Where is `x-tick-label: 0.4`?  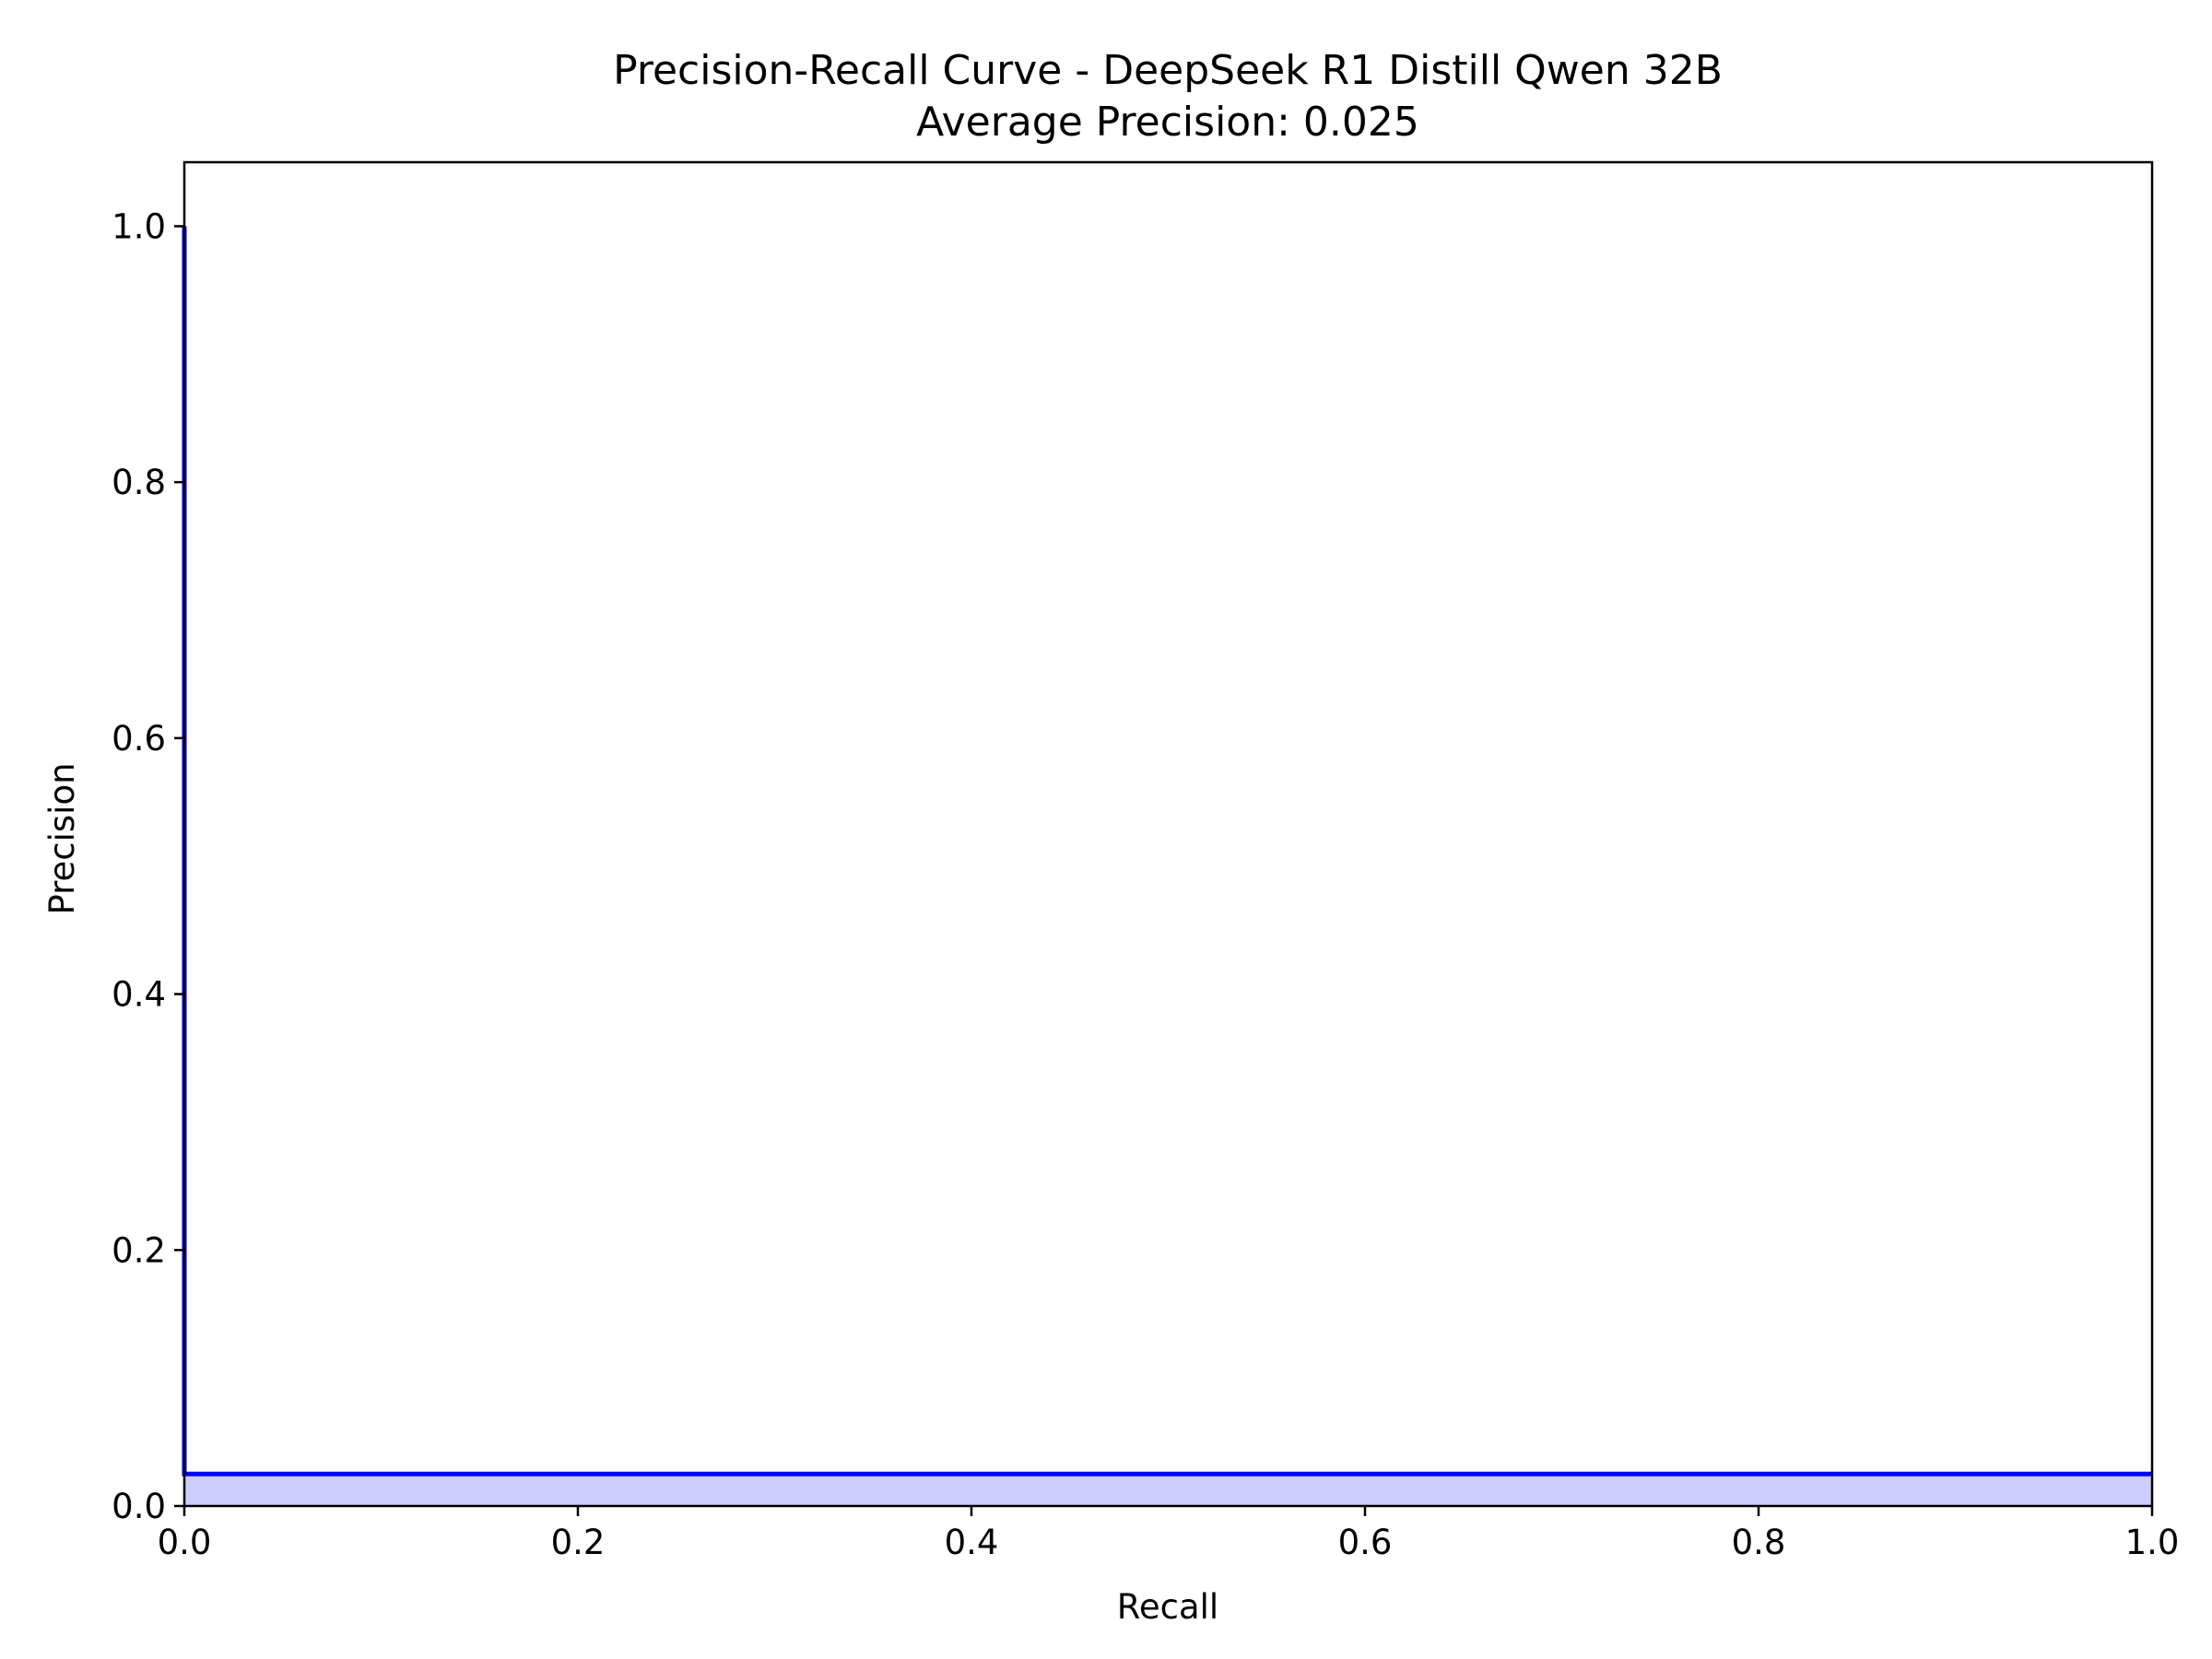
x-tick-label: 0.4 is located at coordinates (972, 1542).